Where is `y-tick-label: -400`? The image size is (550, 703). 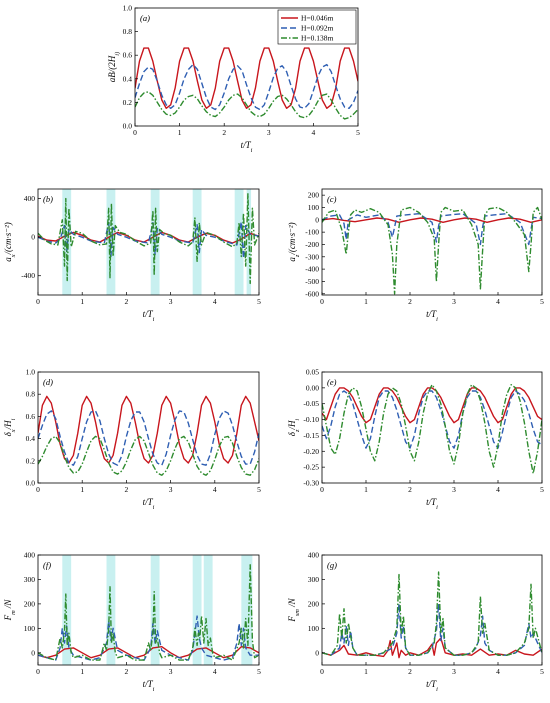
y-tick-label: -400 is located at coordinates (312, 269).